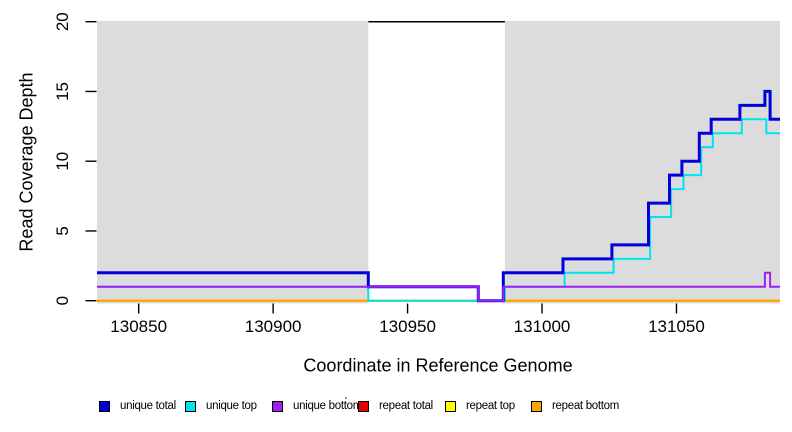 The height and width of the screenshot is (432, 792). Describe the element at coordinates (438, 286) in the screenshot. I see `series-line-unique-bottom` at that location.